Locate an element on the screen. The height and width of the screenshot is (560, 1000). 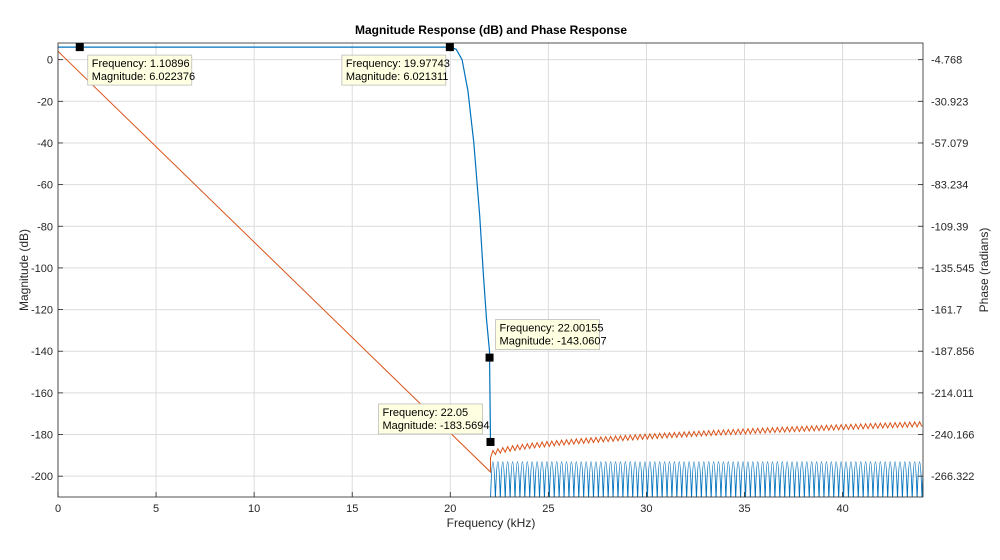
datatip-frequency: Frequency: 1.10896 is located at coordinates (141, 64).